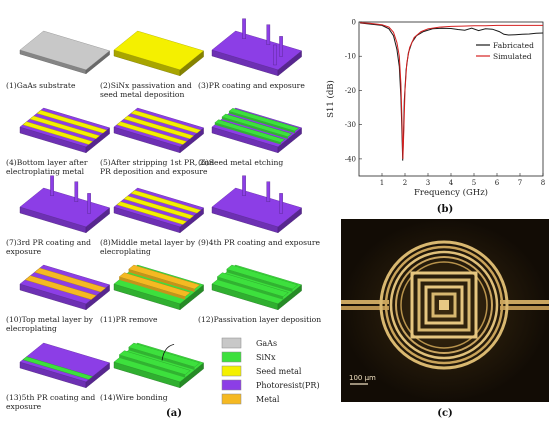 The width and height of the screenshot is (550, 429). I want to click on chart-legend-label: Fabricated, so click(513, 45).